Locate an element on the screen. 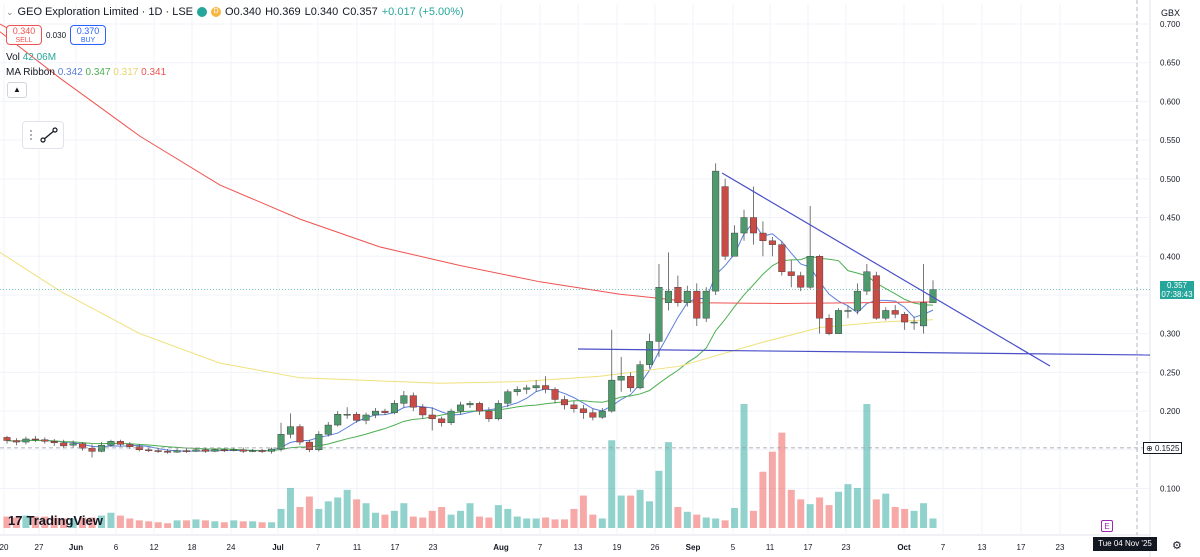 The image size is (1200, 557). collapse-arrow-icon: ⌄ is located at coordinates (10, 11).